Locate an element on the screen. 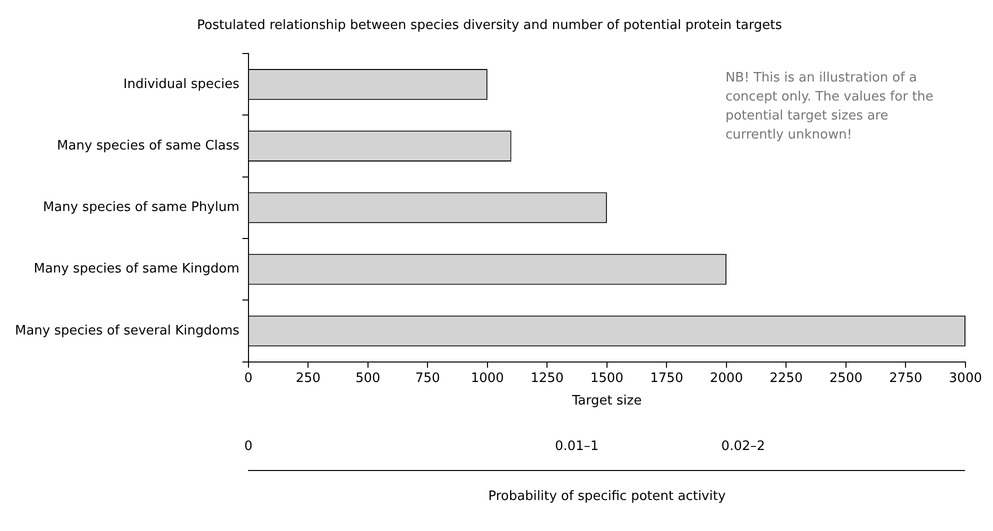  x-tick-label: 2750 is located at coordinates (905, 378).